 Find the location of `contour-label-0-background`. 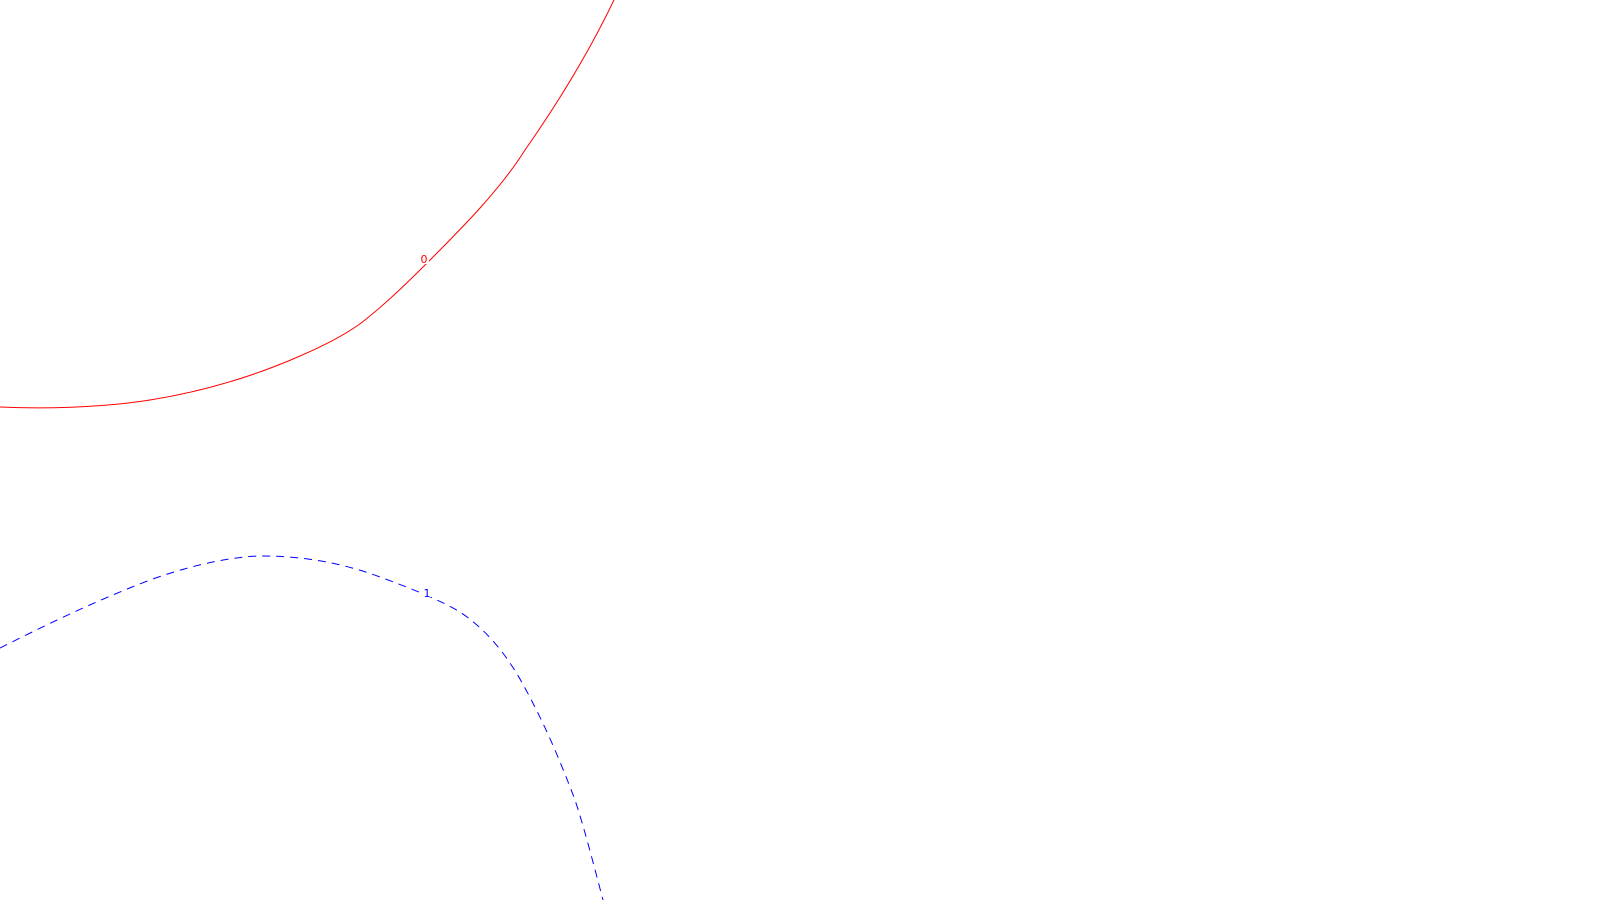

contour-label-0-background is located at coordinates (424, 258).